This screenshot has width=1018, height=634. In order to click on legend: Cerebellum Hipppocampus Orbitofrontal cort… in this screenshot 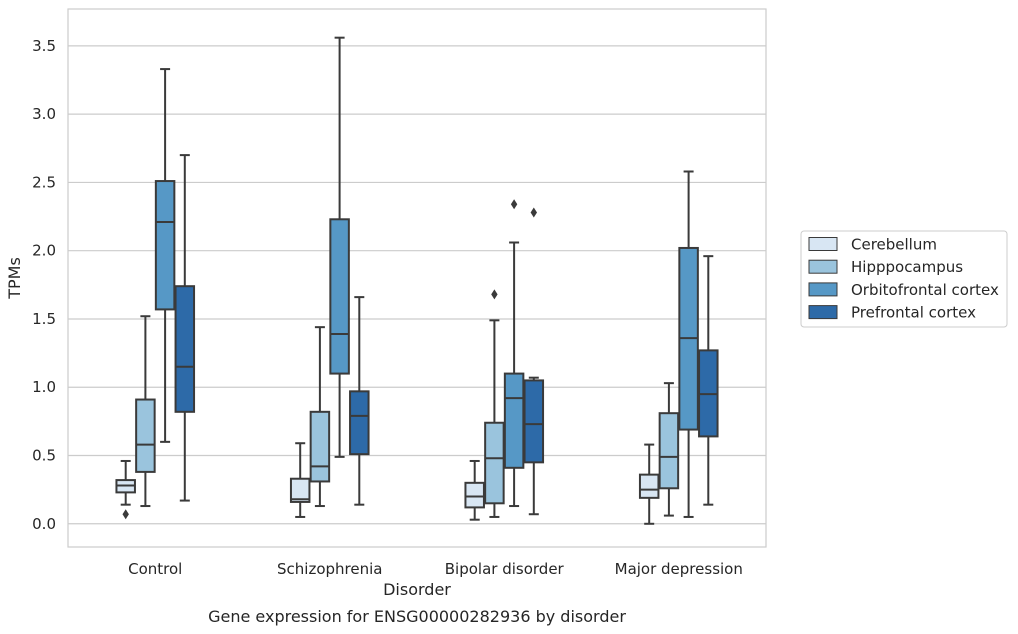, I will do `click(904, 279)`.